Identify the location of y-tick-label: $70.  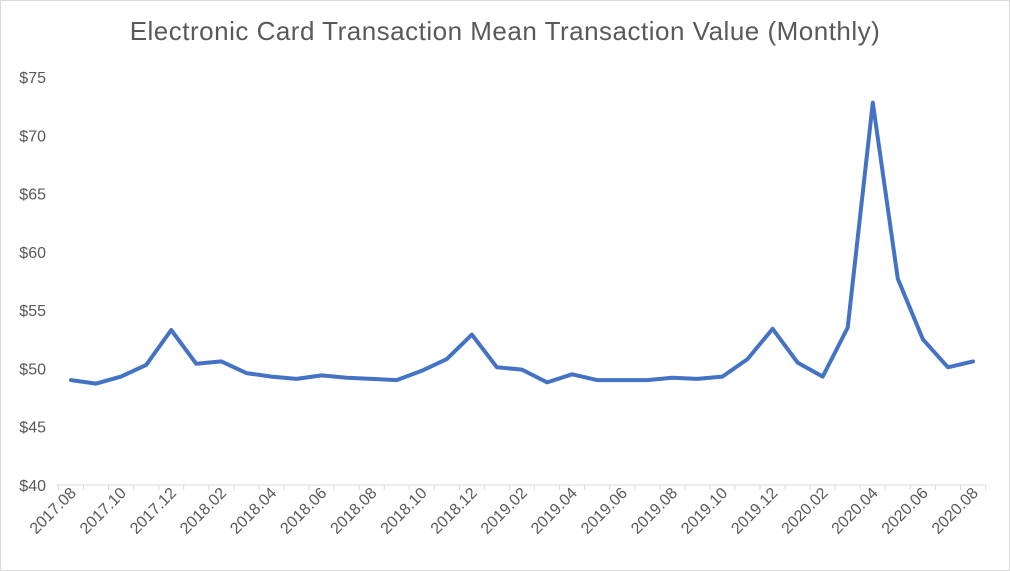
(32, 136).